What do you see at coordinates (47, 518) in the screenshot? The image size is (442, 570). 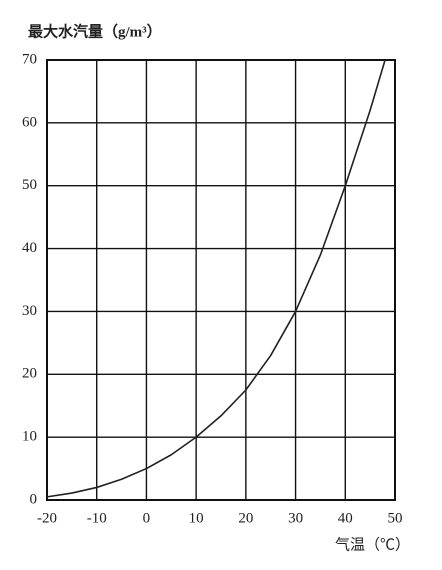 I see `x-tick-label: -20` at bounding box center [47, 518].